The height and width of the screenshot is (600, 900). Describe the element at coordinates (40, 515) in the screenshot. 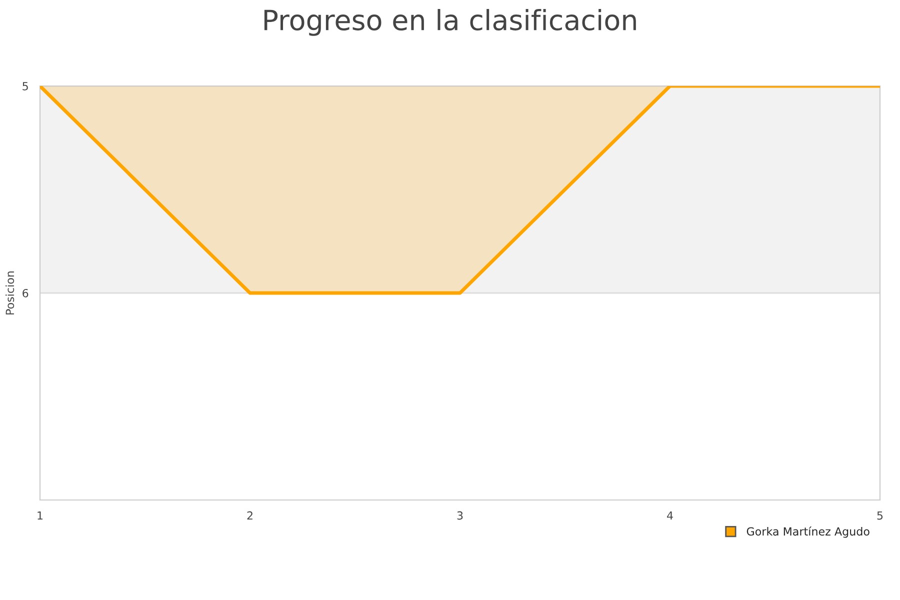

I see `x-tick-label: 1` at that location.